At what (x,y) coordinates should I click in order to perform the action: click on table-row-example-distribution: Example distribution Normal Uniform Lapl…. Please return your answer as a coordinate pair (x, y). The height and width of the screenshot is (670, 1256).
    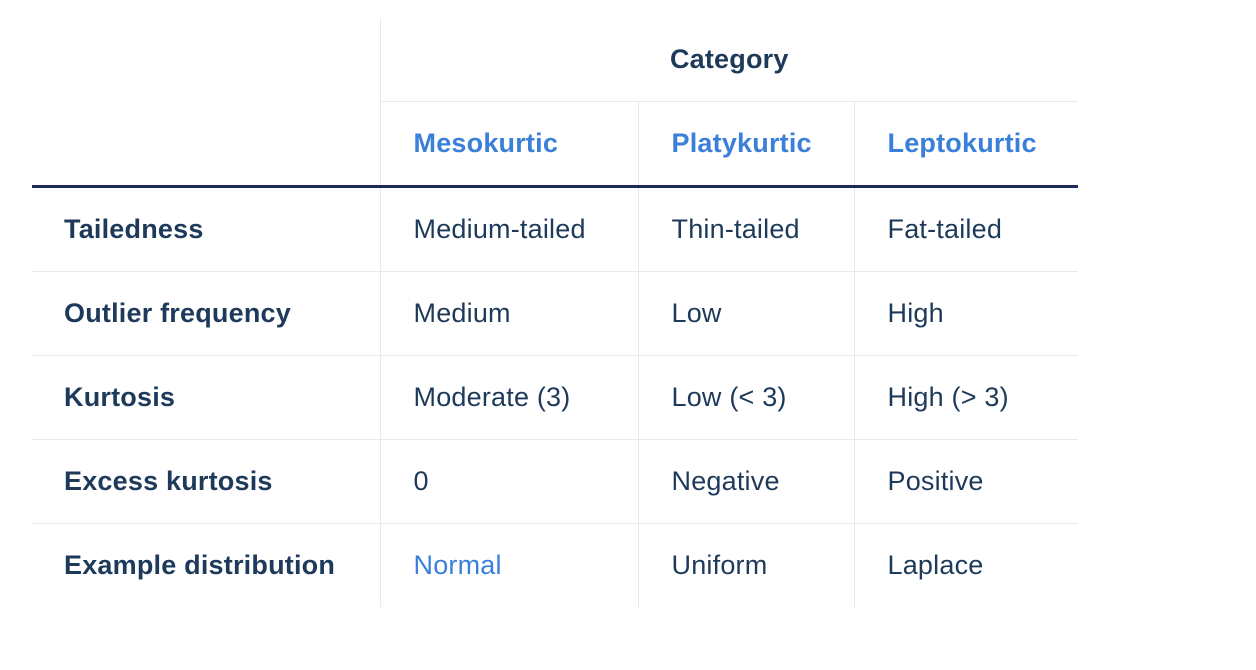
    Looking at the image, I should click on (555, 565).